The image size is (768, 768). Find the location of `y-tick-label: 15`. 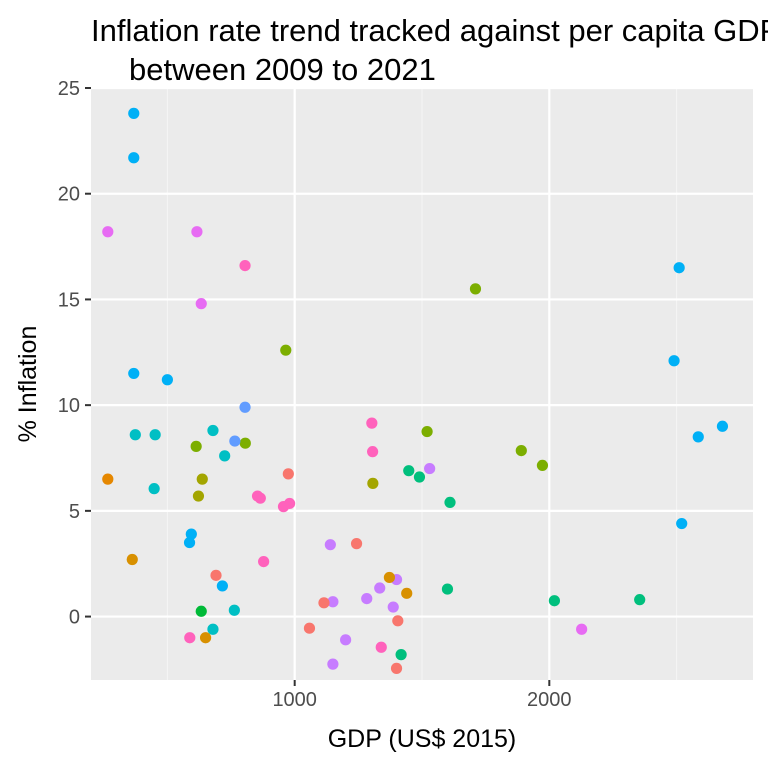

y-tick-label: 15 is located at coordinates (69, 300).